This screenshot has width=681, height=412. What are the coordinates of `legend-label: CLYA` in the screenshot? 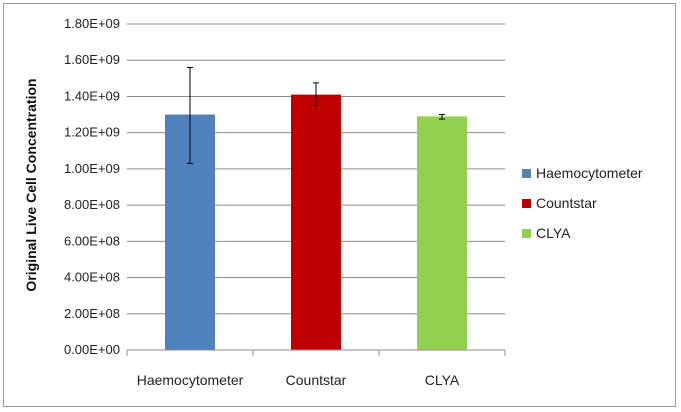 It's located at (553, 233).